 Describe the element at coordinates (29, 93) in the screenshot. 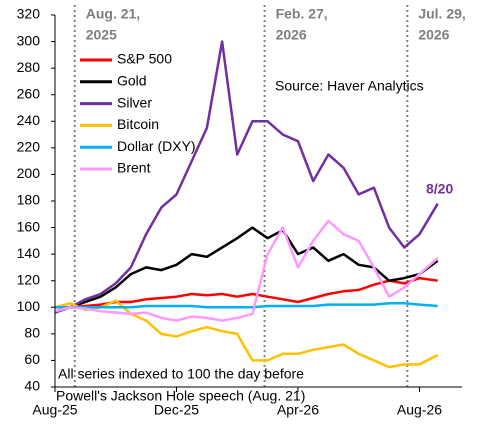

I see `y-tick-label: 260` at that location.